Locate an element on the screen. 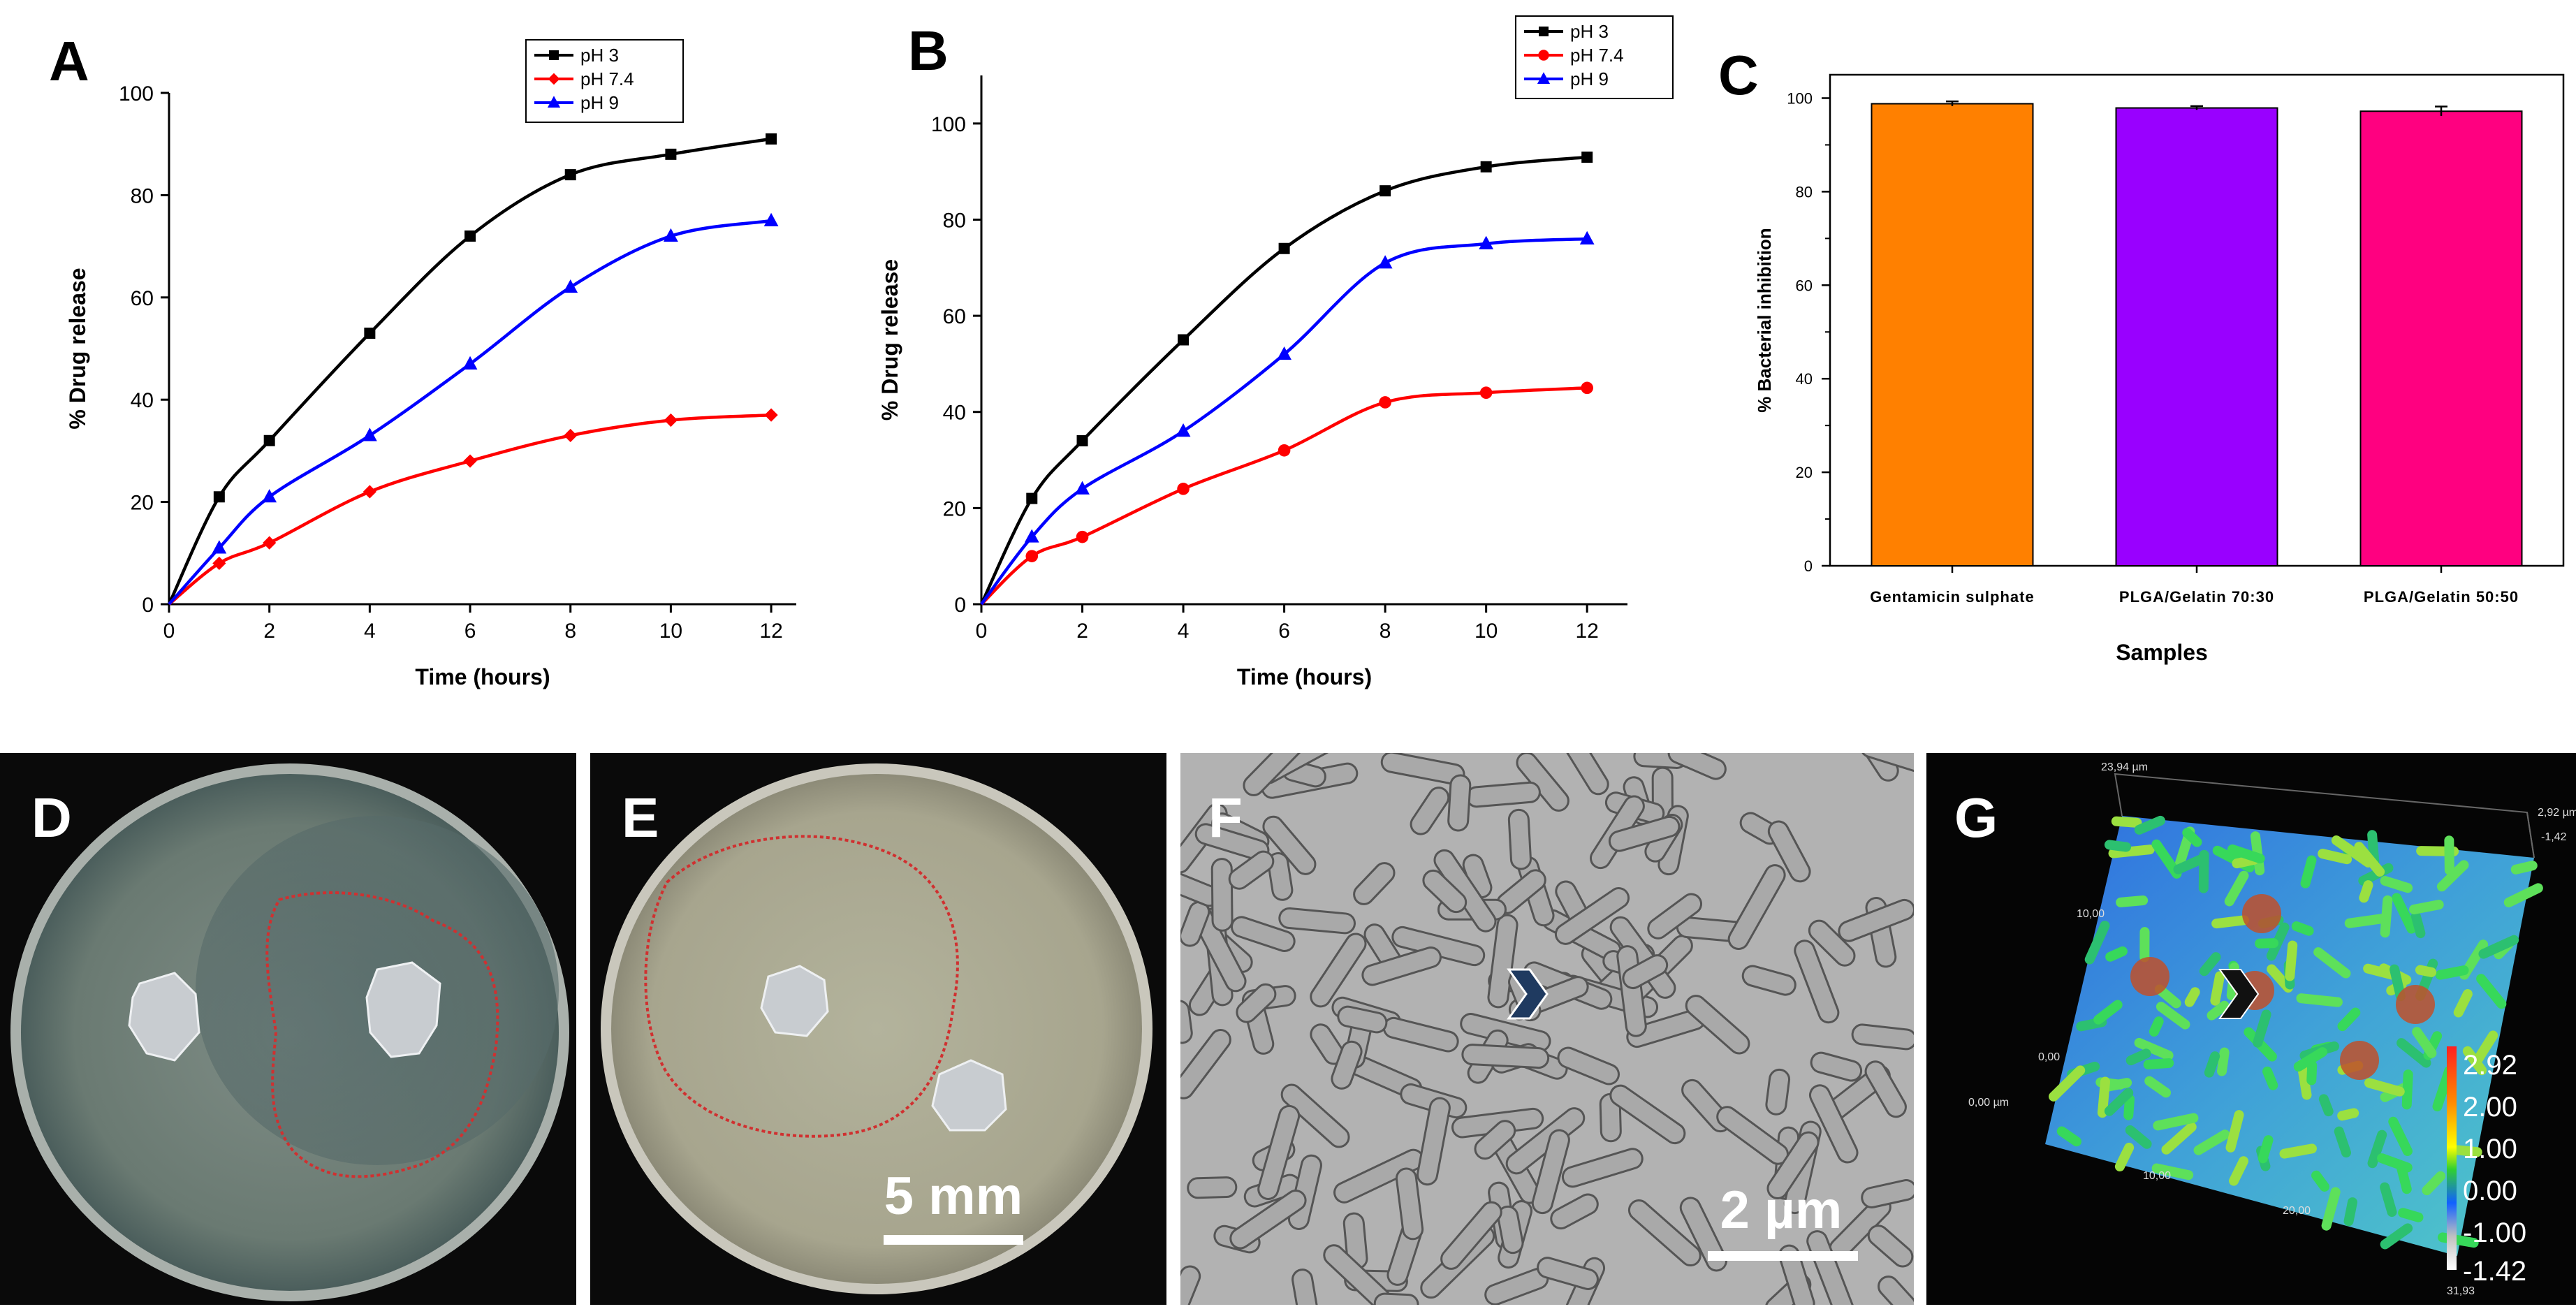 The height and width of the screenshot is (1316, 2576). arrowhead-marker is located at coordinates (1528, 994).